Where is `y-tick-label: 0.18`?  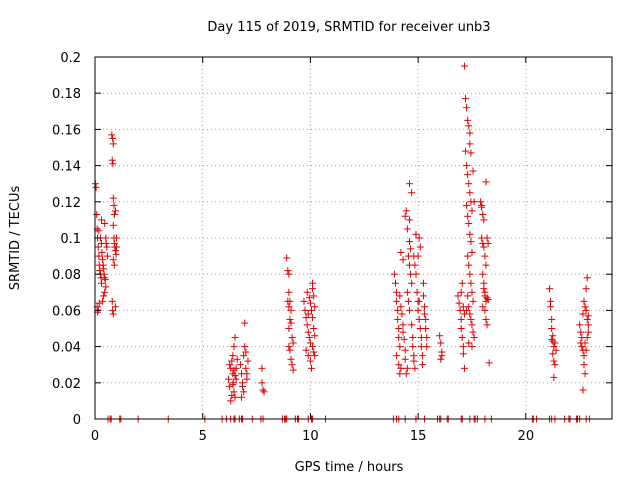
y-tick-label: 0.18 is located at coordinates (66, 94).